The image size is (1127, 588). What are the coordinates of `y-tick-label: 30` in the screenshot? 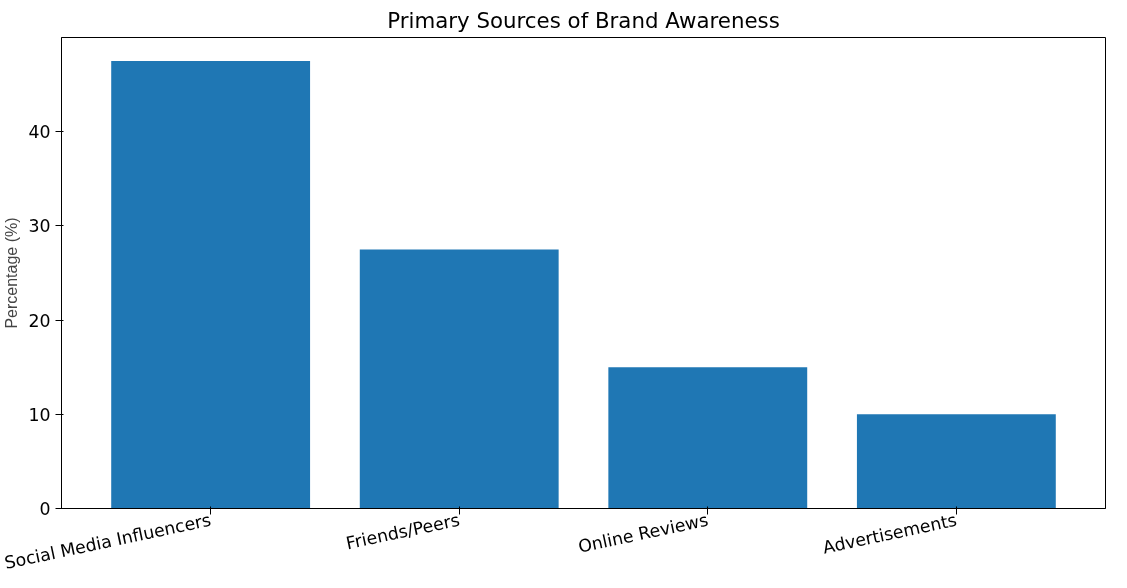 It's located at (39, 226).